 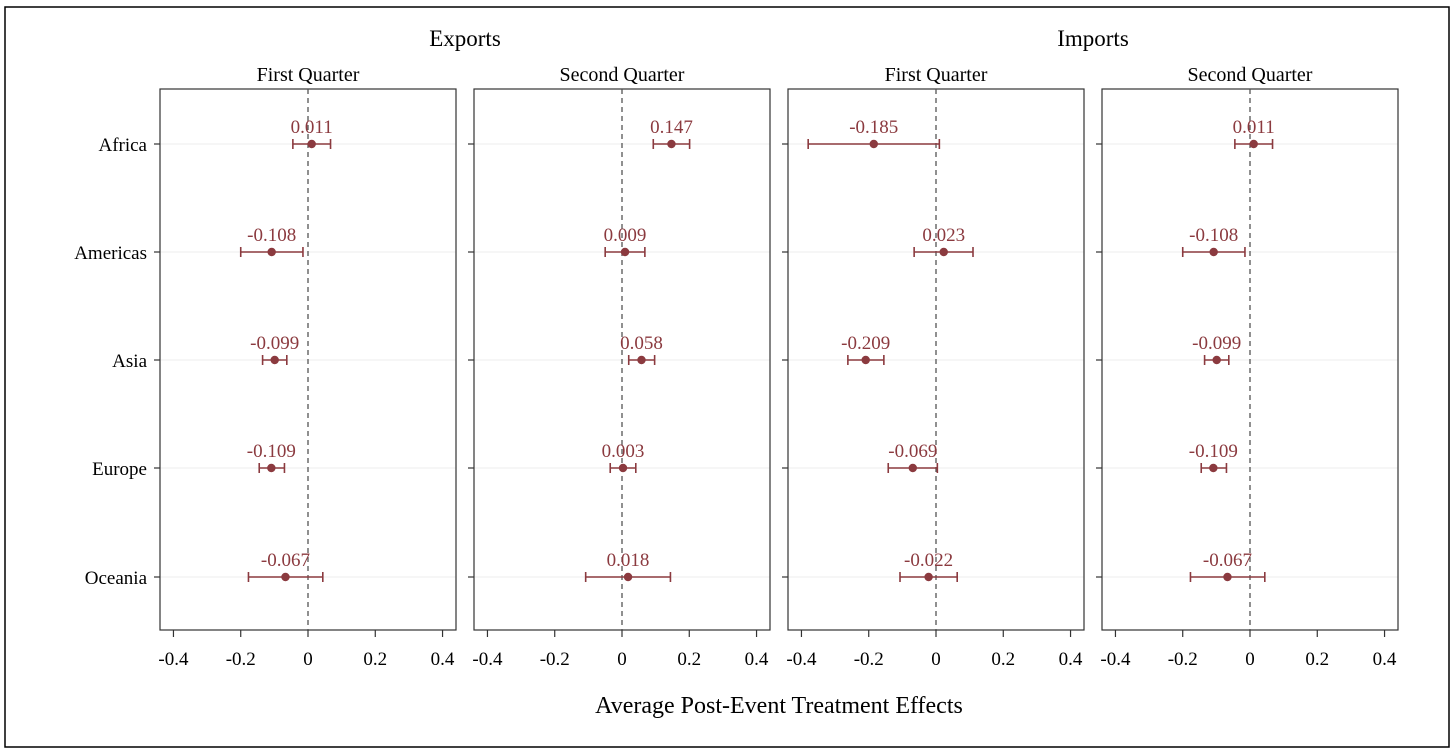 I want to click on data-label: 0.058, so click(x=641, y=343).